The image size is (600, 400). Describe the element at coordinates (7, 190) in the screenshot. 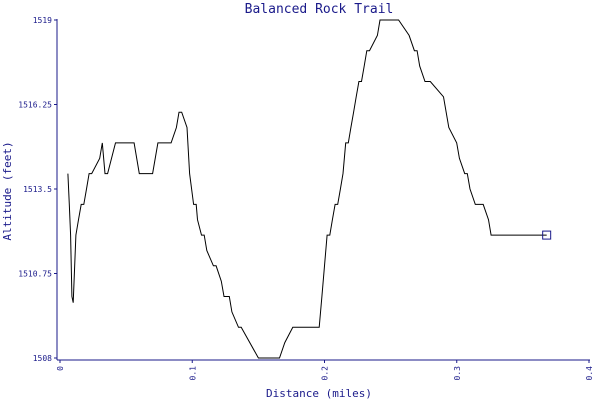

I see `y-axis-label: Altitude (feet)` at that location.